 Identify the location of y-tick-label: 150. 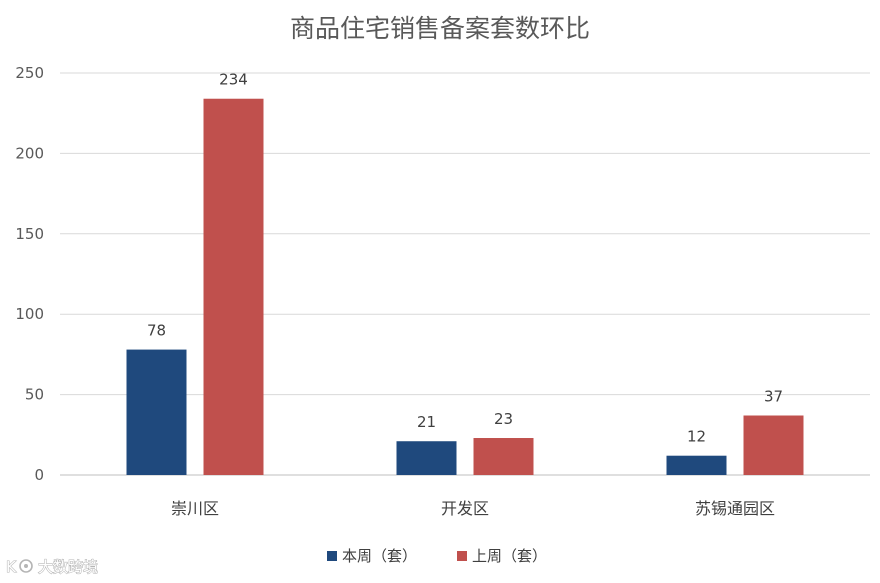
(29, 234).